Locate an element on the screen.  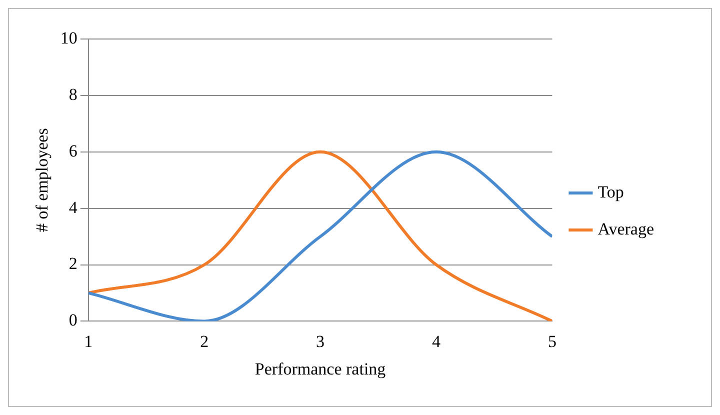
x-tick-label: 4 is located at coordinates (436, 341).